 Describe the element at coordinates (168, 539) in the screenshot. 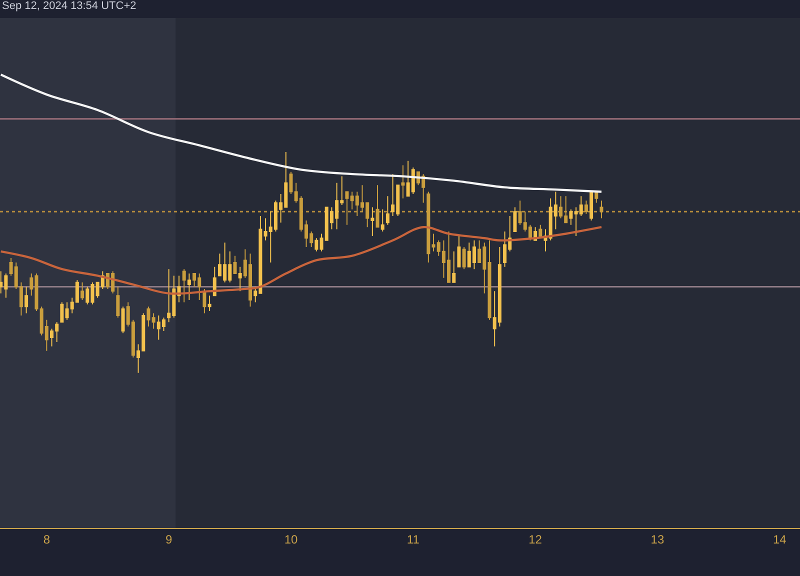

I see `x-tick-label: 9` at that location.